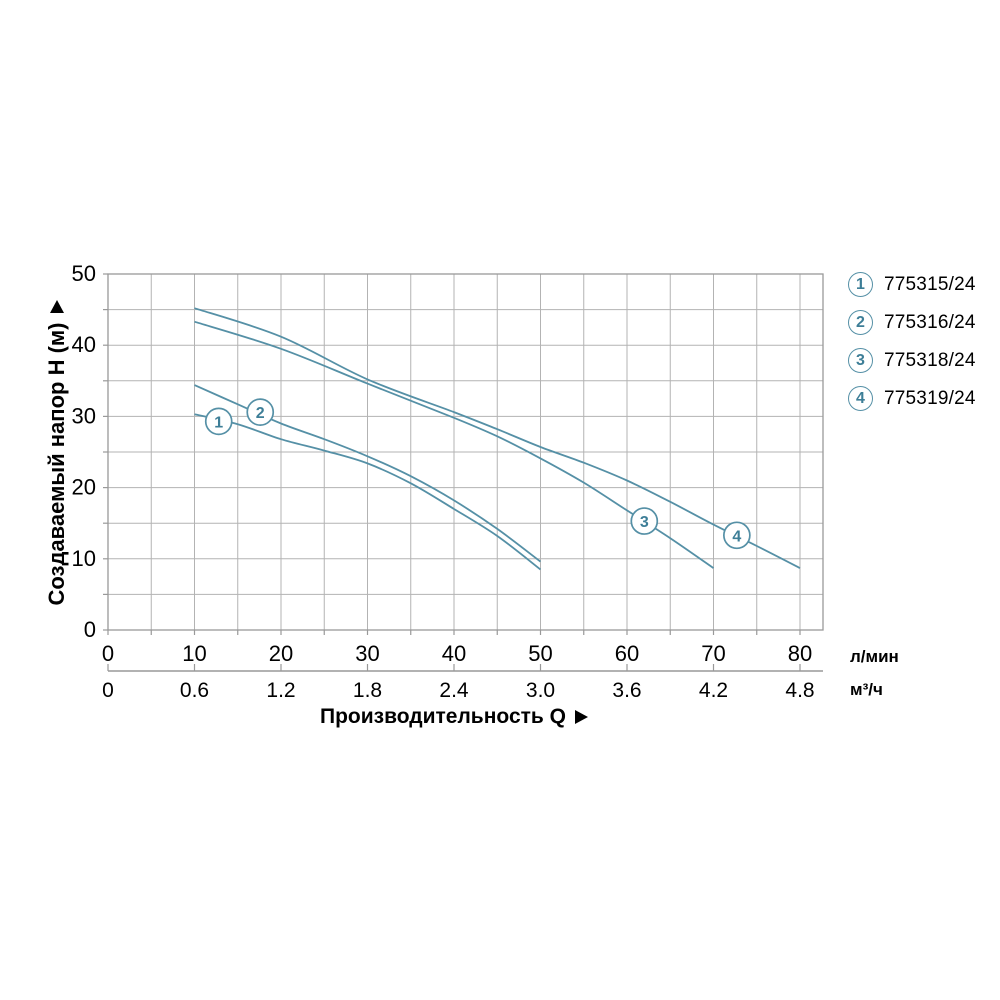 This screenshot has width=1000, height=1000. I want to click on x-tick-label-secondary: 1.2, so click(280, 690).